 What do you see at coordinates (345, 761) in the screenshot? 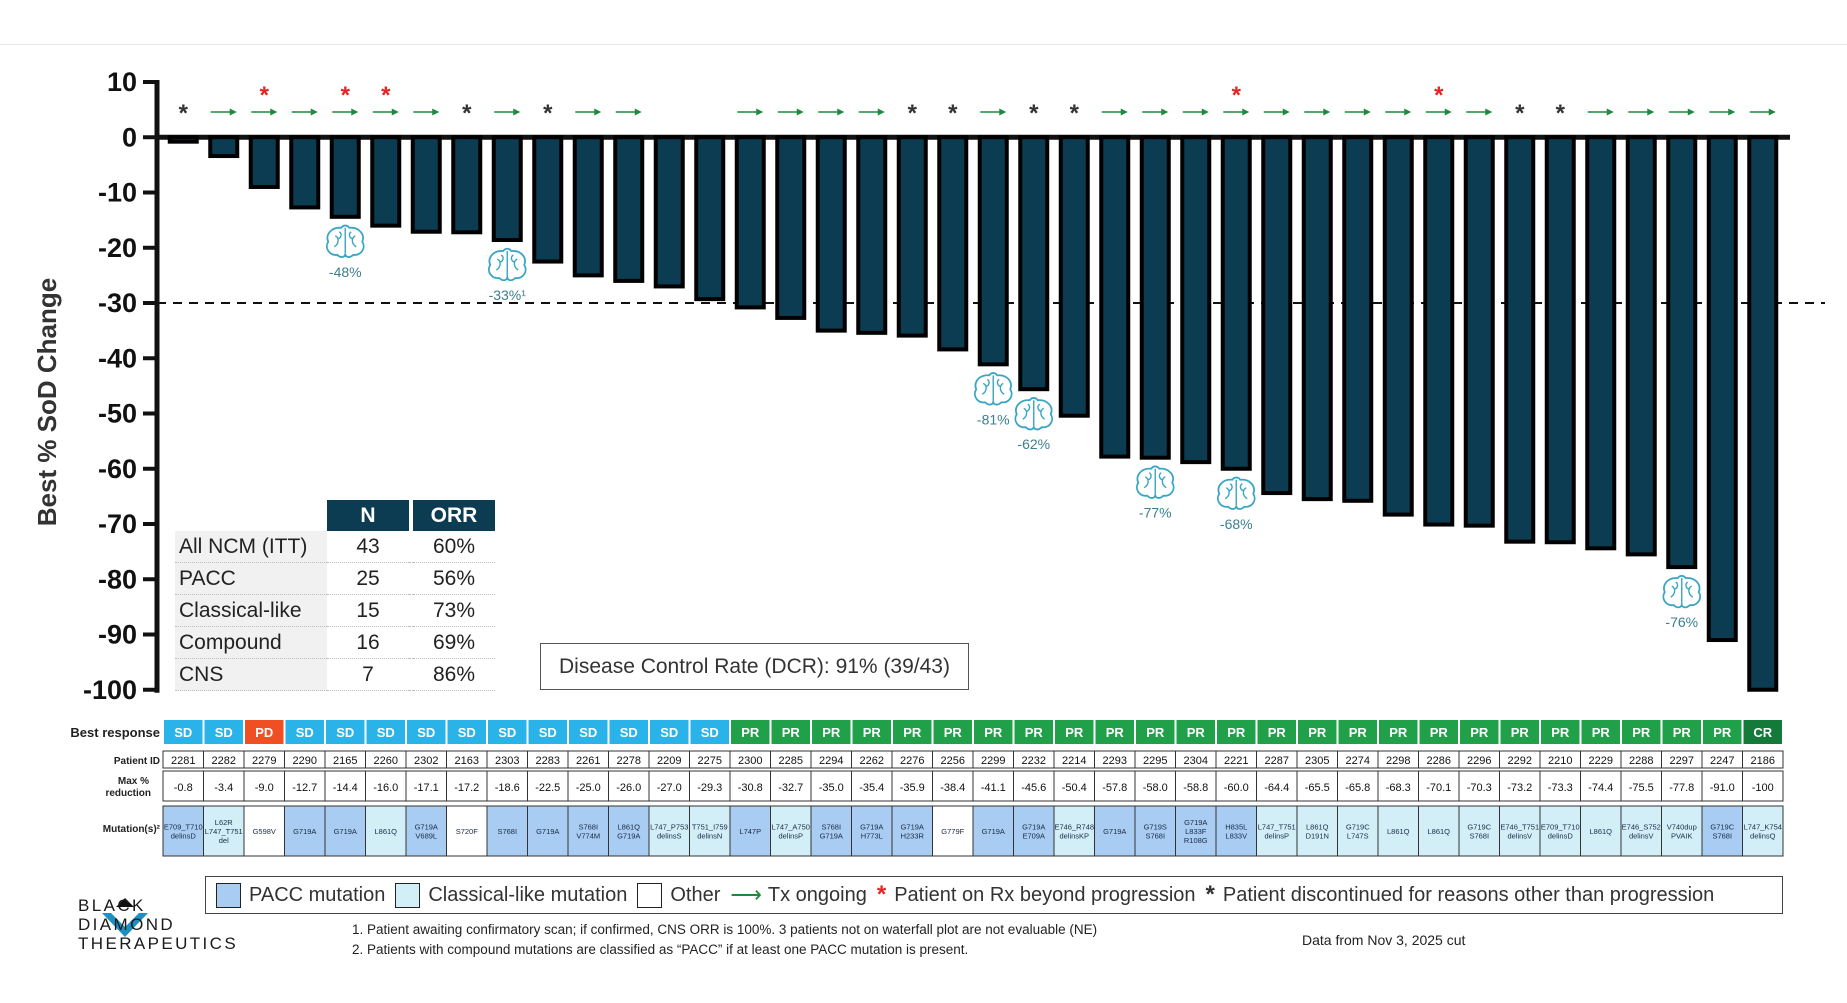
I see `patient-id: 2165` at bounding box center [345, 761].